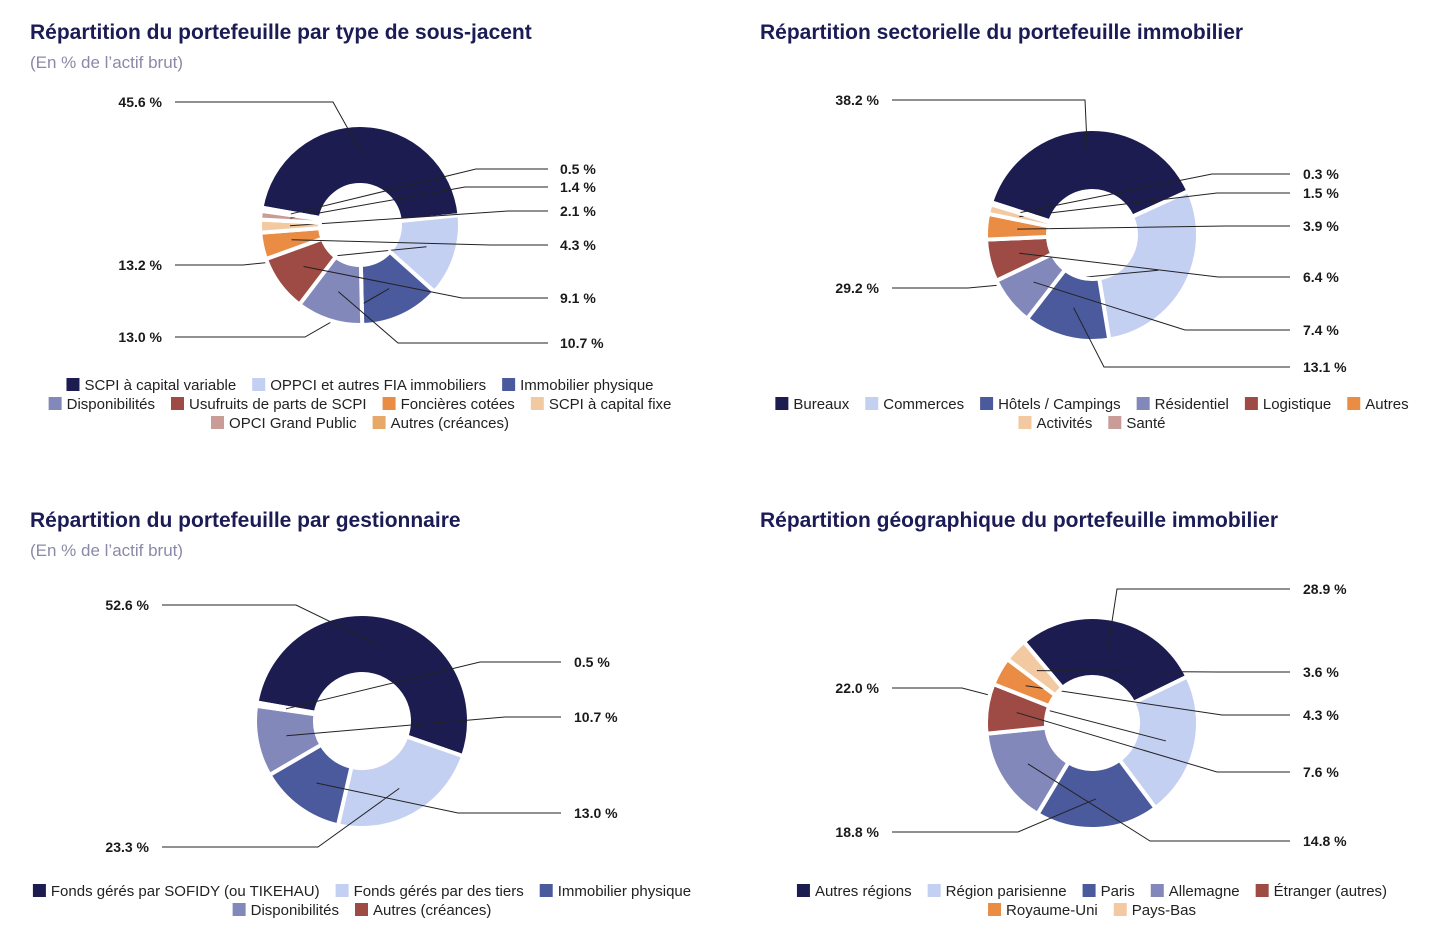 The height and width of the screenshot is (948, 1456). I want to click on legend-item-fonds-geres-par-des-tiers: Fonds gérés par des tiers, so click(429, 891).